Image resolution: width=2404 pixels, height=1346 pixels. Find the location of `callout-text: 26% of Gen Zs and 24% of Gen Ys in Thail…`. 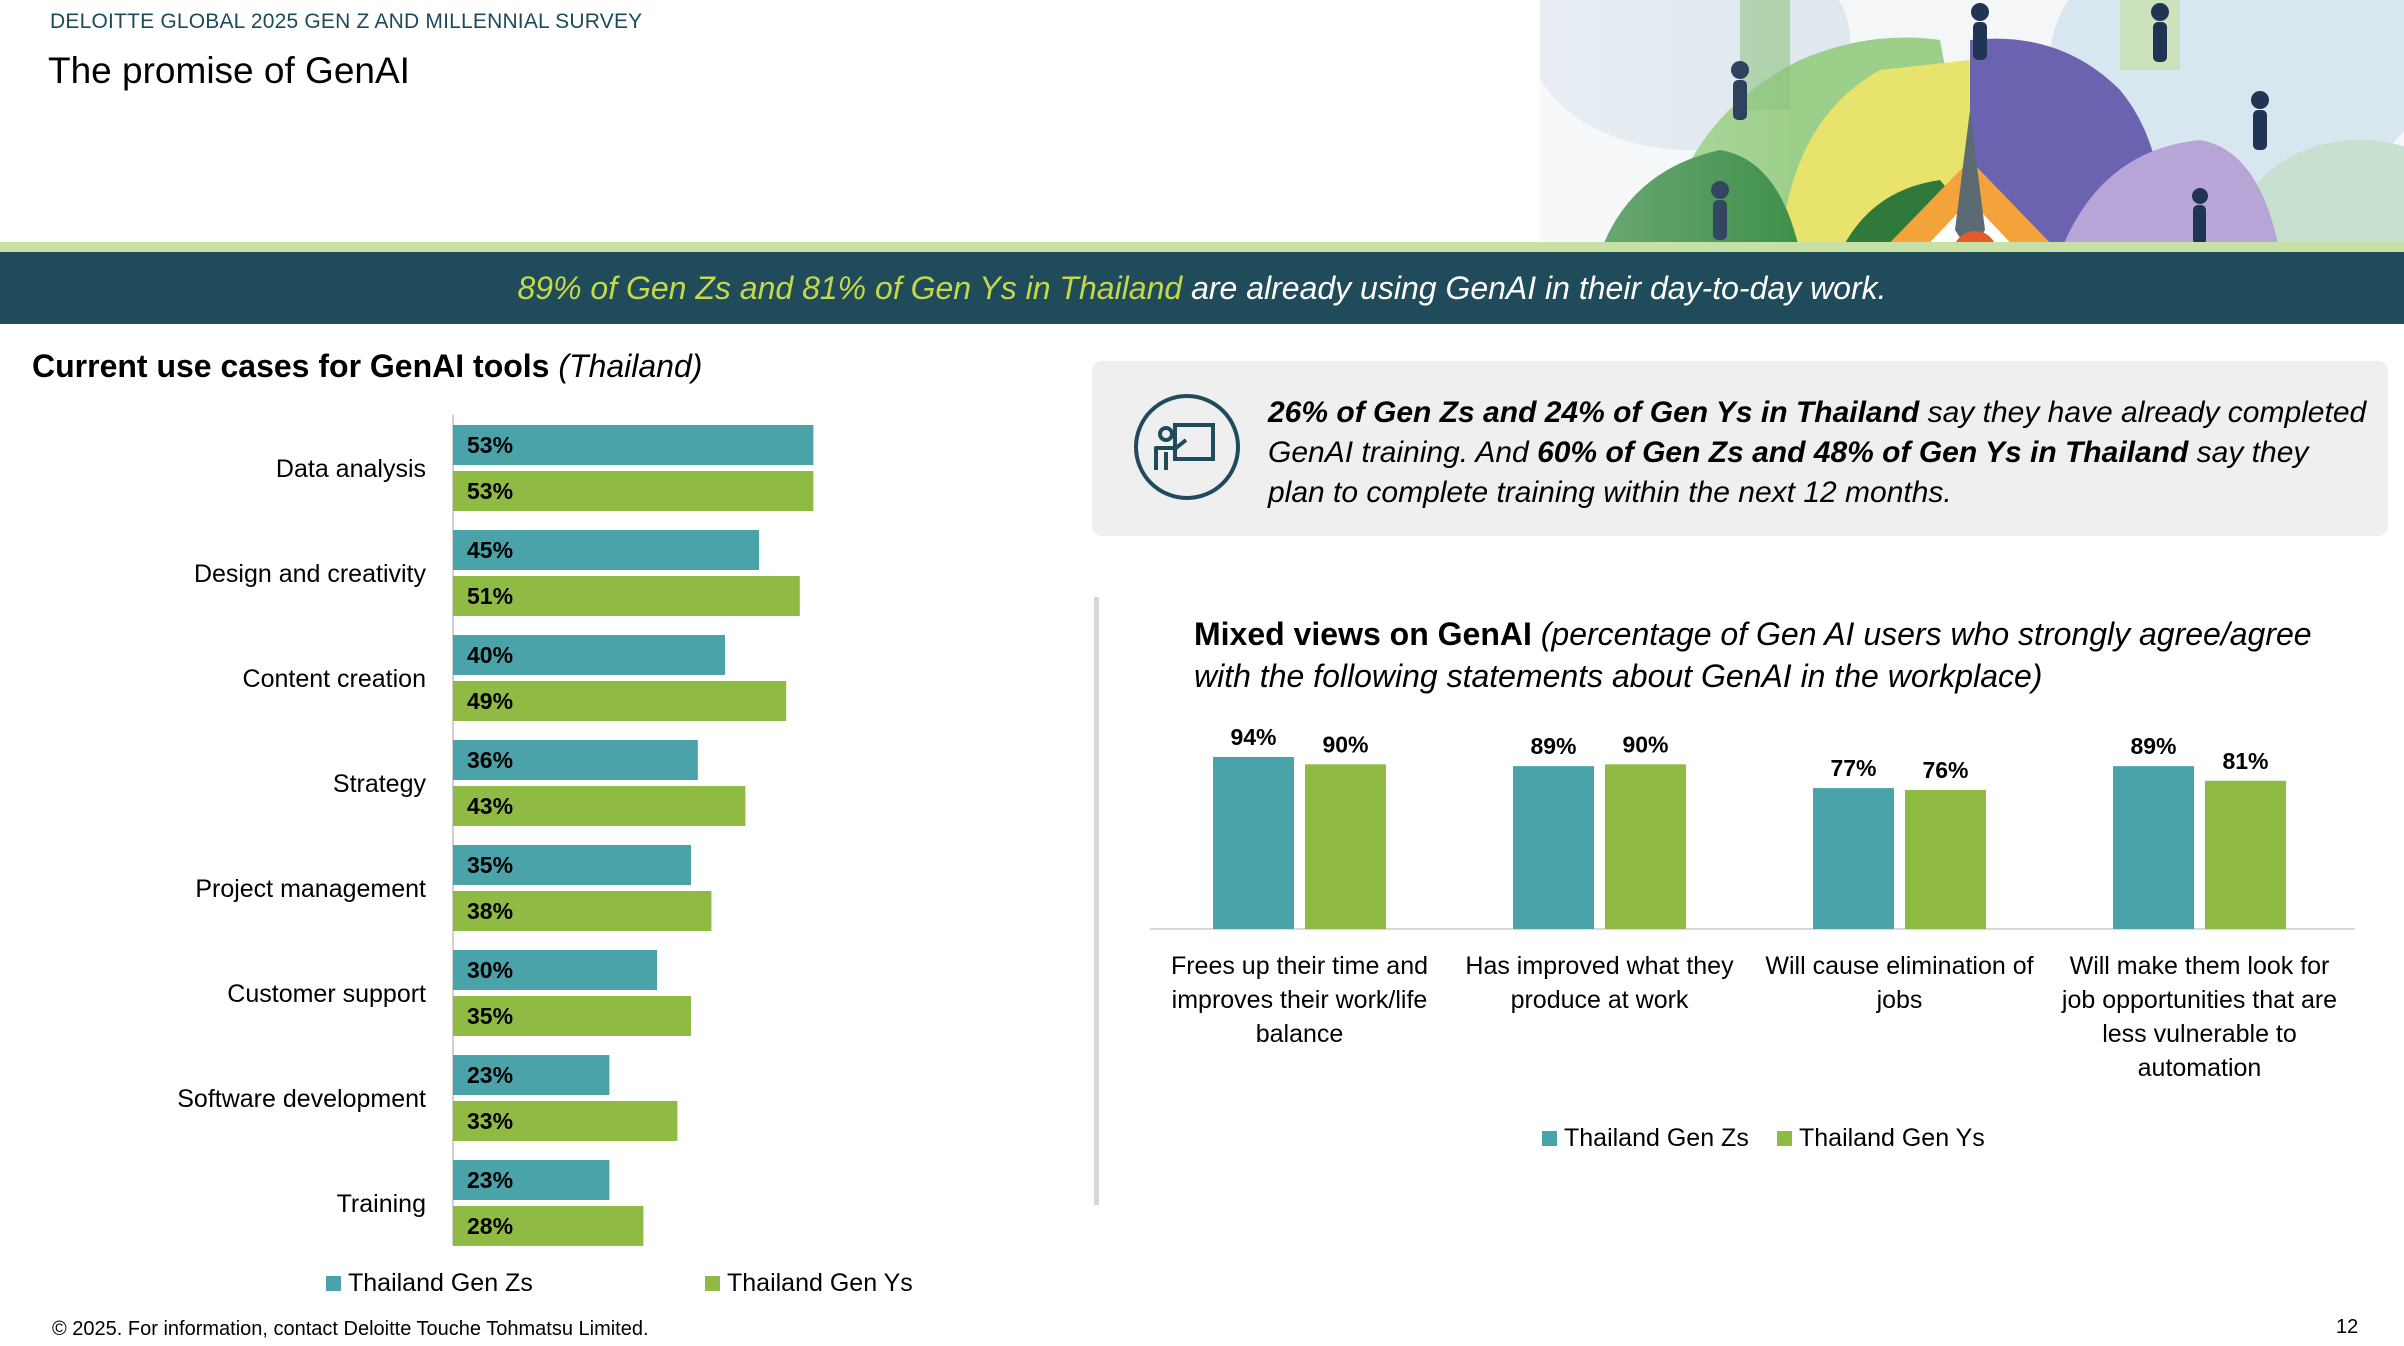

callout-text: 26% of Gen Zs and 24% of Gen Ys in Thail… is located at coordinates (1818, 453).